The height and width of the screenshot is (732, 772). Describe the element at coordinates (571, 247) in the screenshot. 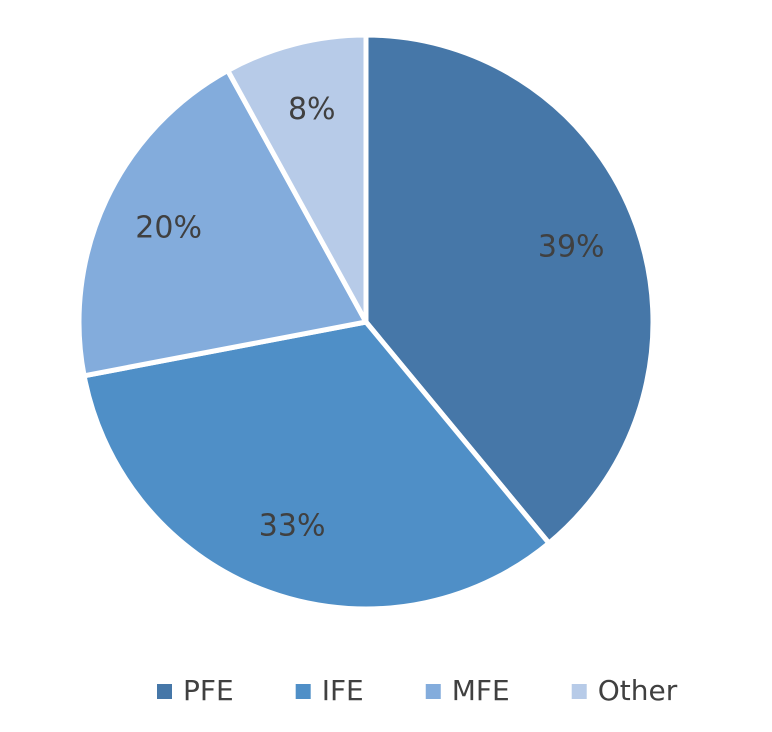

I see `data-label: 39%` at that location.